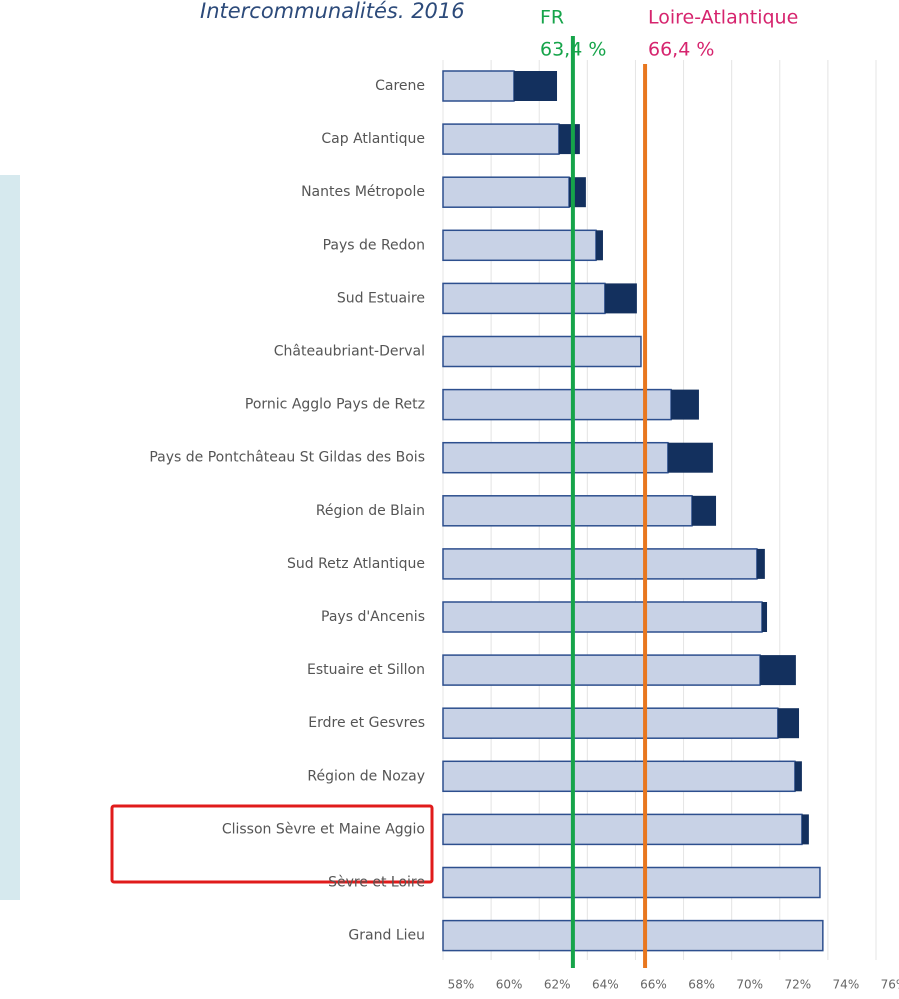  Describe the element at coordinates (846, 985) in the screenshot. I see `x-tick-label: 74%` at that location.